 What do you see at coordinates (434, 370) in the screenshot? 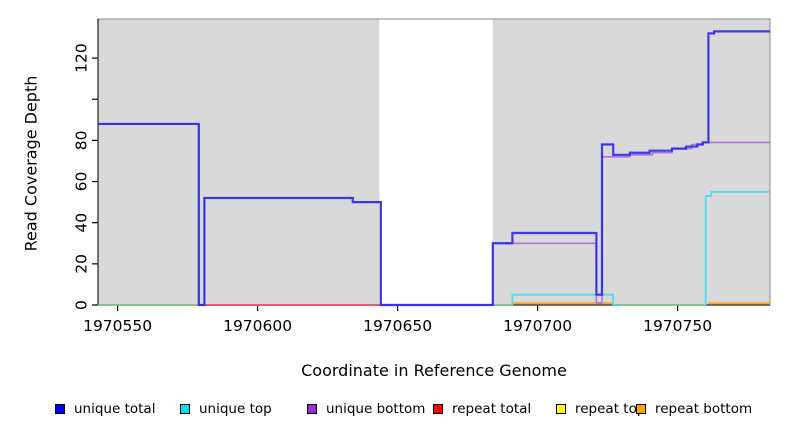
I see `x-axis-title: Coordinate in Reference Genome` at bounding box center [434, 370].